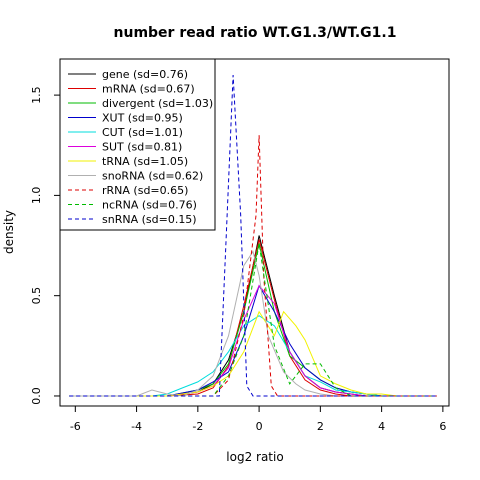  What do you see at coordinates (142, 118) in the screenshot?
I see `legend-label-3: XUT (sd=0.95)` at bounding box center [142, 118].